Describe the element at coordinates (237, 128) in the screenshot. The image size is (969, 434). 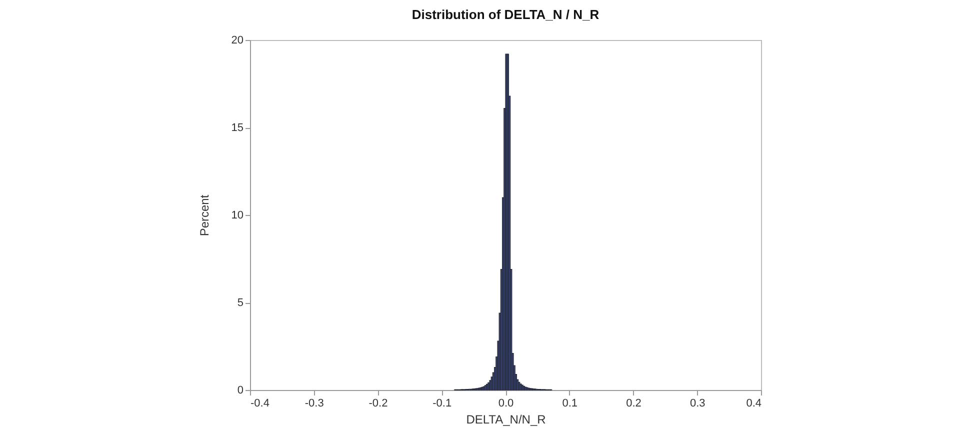
I see `y-tick-label: 15` at that location.